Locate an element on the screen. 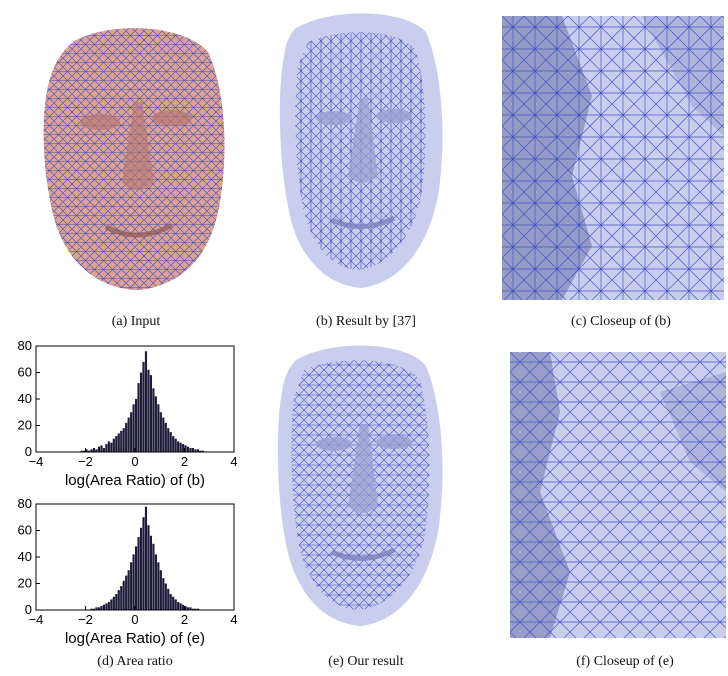 This screenshot has width=728, height=676. x-tick-label: 2 is located at coordinates (184, 619).